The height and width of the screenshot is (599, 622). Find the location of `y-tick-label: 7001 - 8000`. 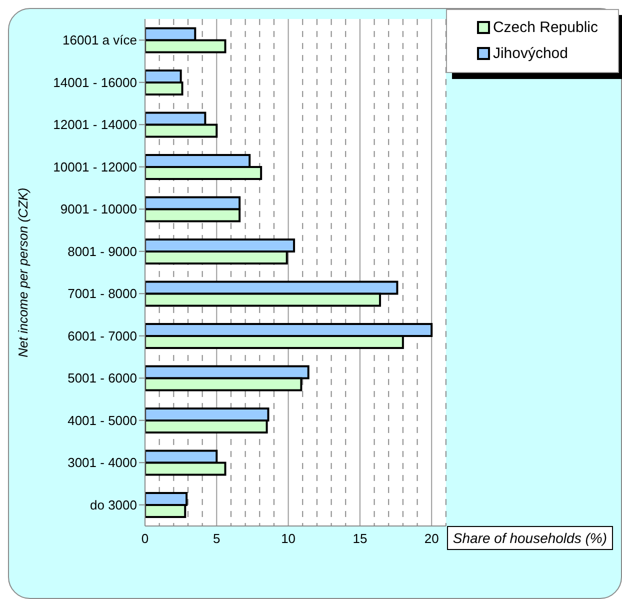

y-tick-label: 7001 - 8000 is located at coordinates (102, 294).